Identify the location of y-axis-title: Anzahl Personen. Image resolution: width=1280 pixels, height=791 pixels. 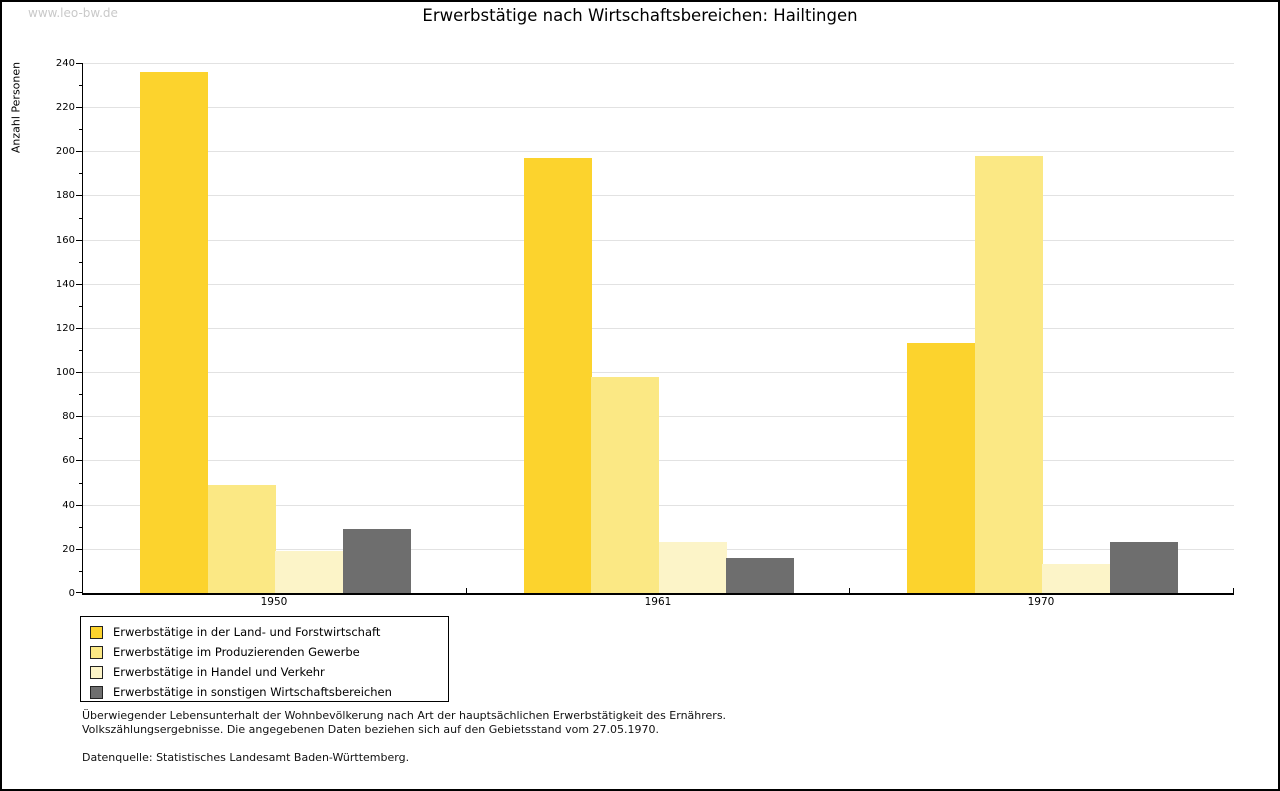
(16, 107).